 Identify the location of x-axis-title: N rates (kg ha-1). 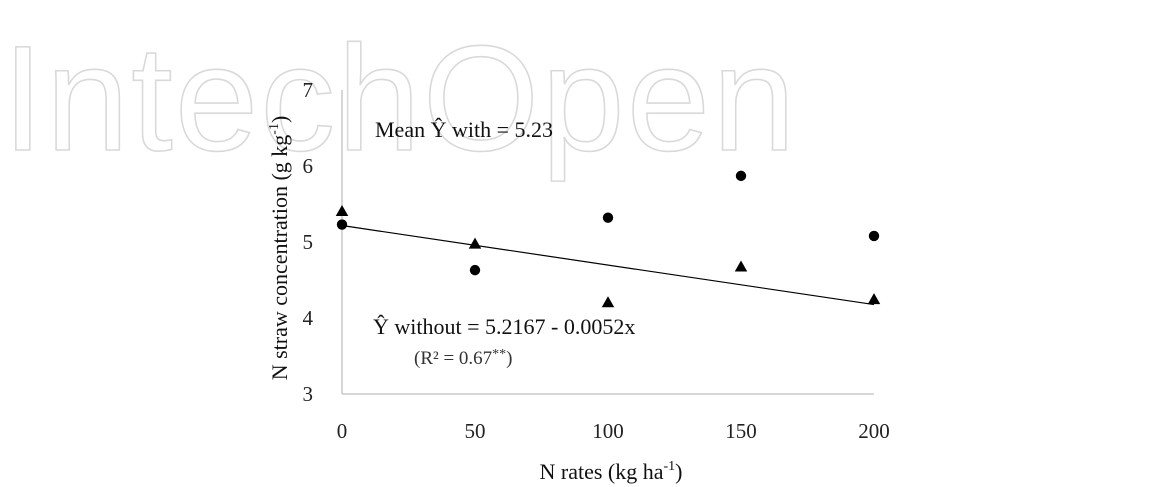
(610, 471).